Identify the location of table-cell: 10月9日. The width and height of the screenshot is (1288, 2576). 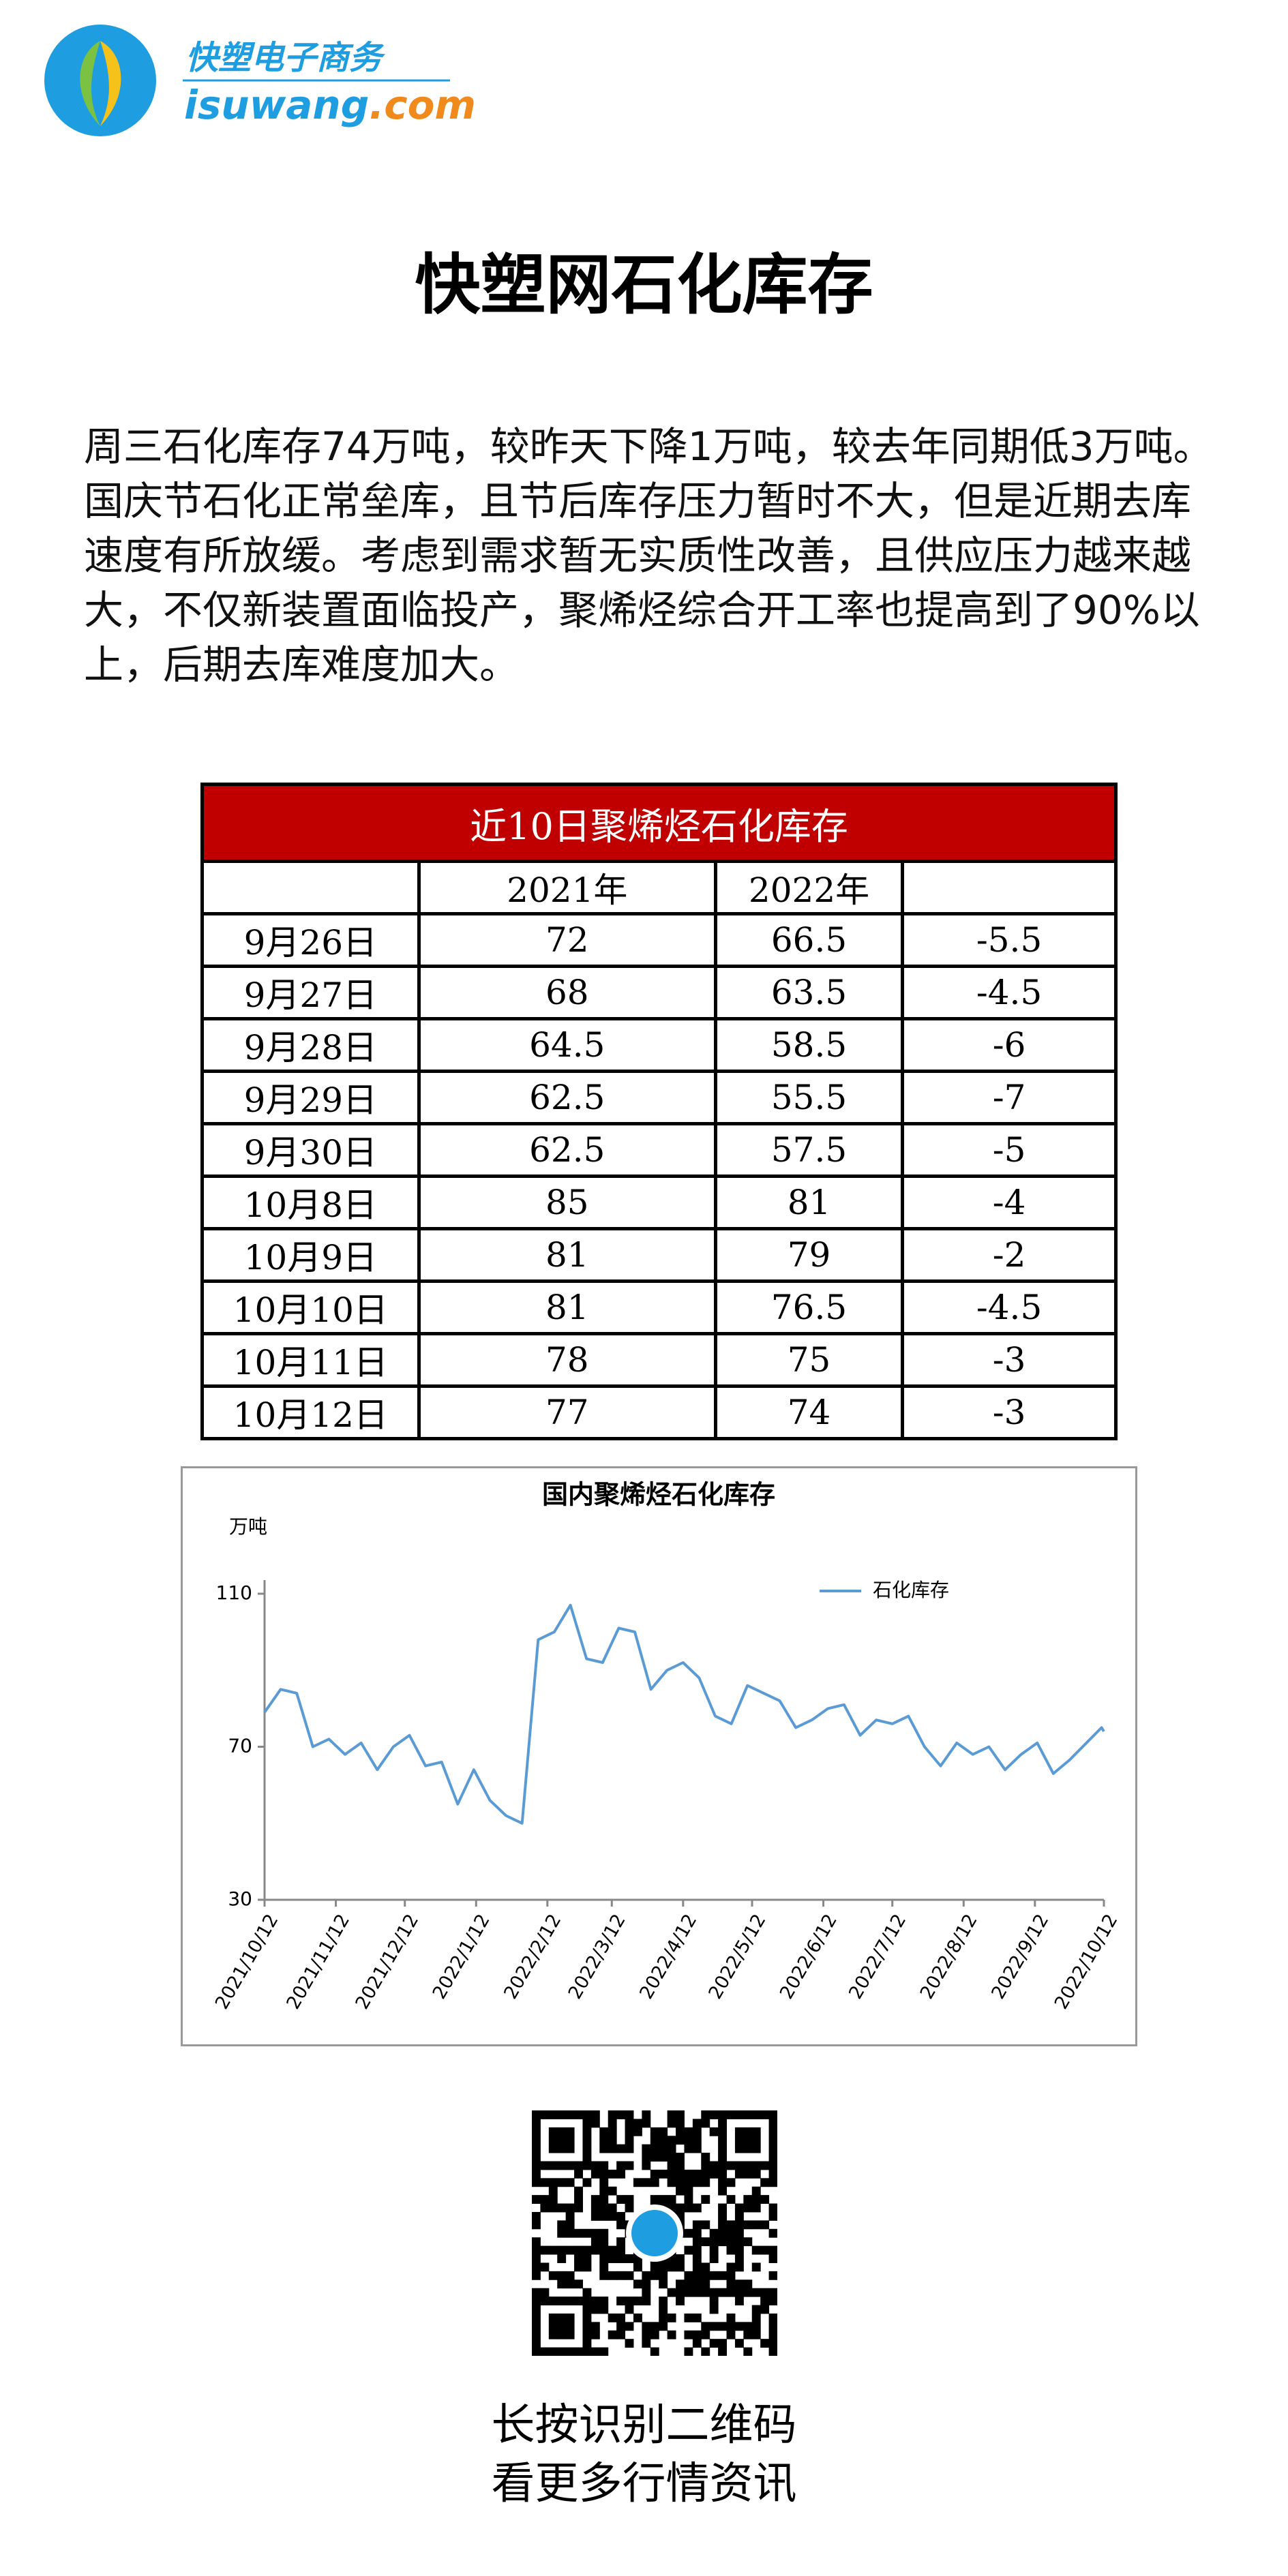
(310, 1255).